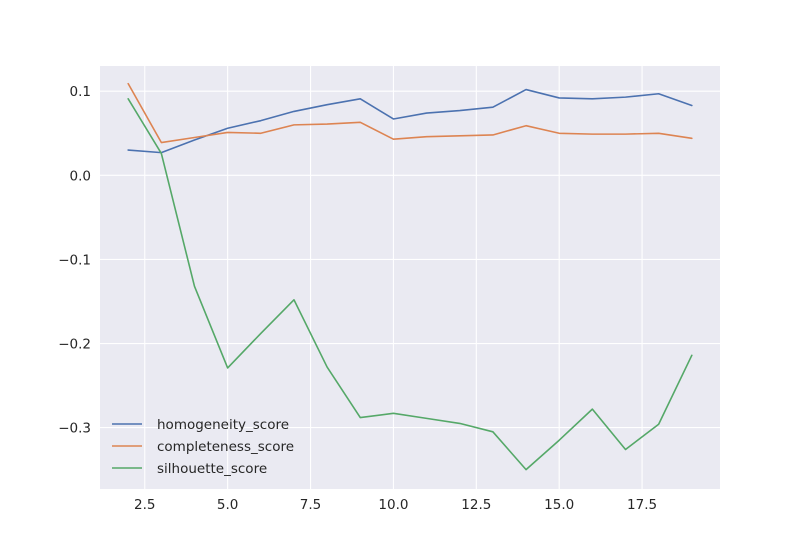 This screenshot has height=550, width=800. Describe the element at coordinates (74, 345) in the screenshot. I see `y-tick-label: −0.2` at that location.